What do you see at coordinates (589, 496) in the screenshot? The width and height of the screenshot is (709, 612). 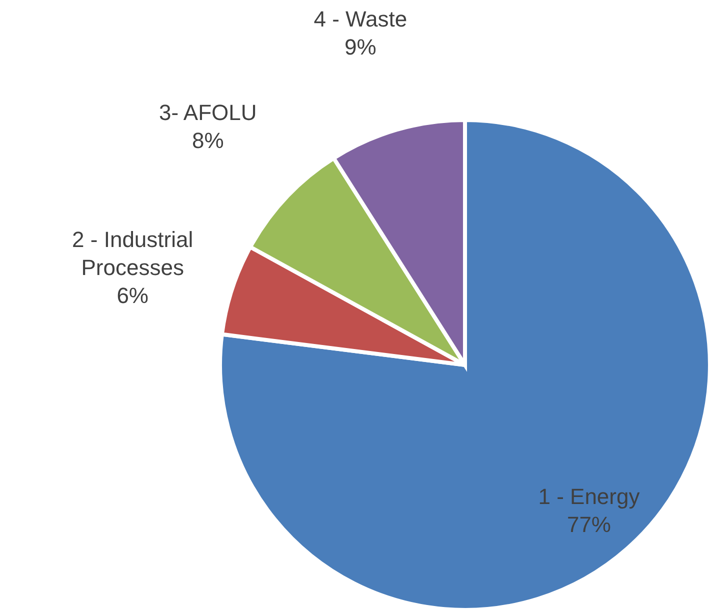 I see `slice-label: 1 - Energy` at bounding box center [589, 496].